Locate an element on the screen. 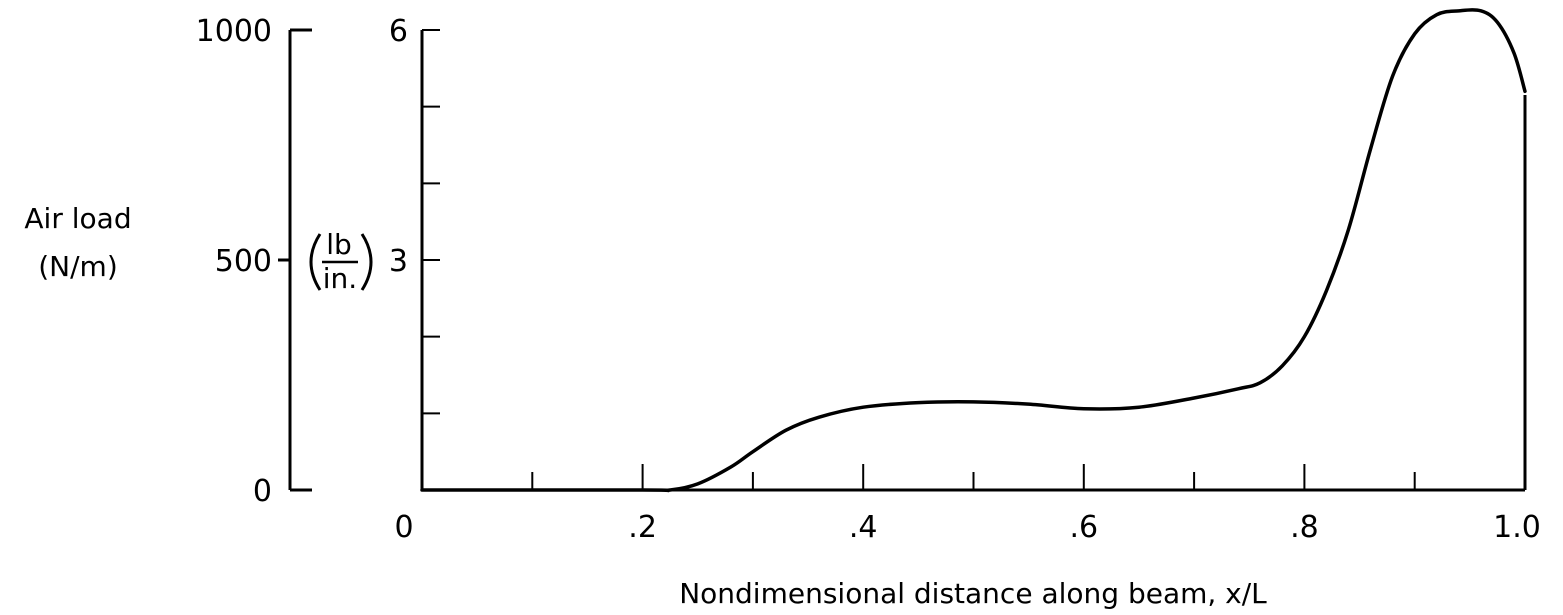 This screenshot has width=1563, height=615. x-tick-label-2: .4 is located at coordinates (863, 527).